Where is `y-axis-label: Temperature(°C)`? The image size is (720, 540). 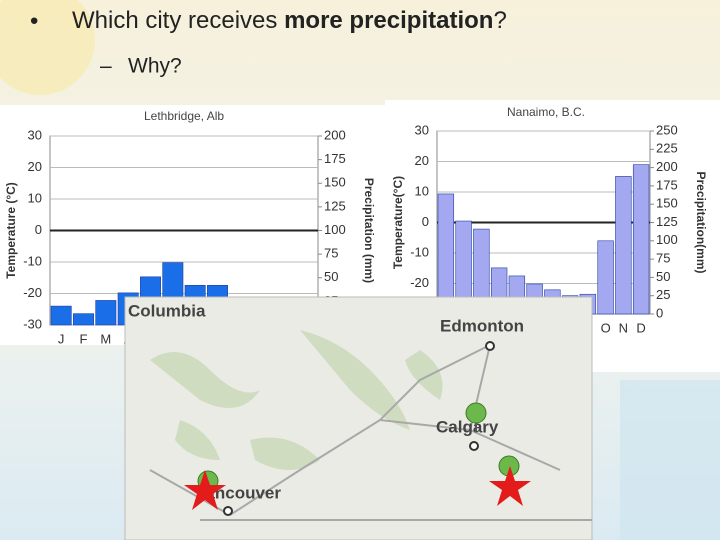
y-axis-label: Temperature(°C) is located at coordinates (398, 222).